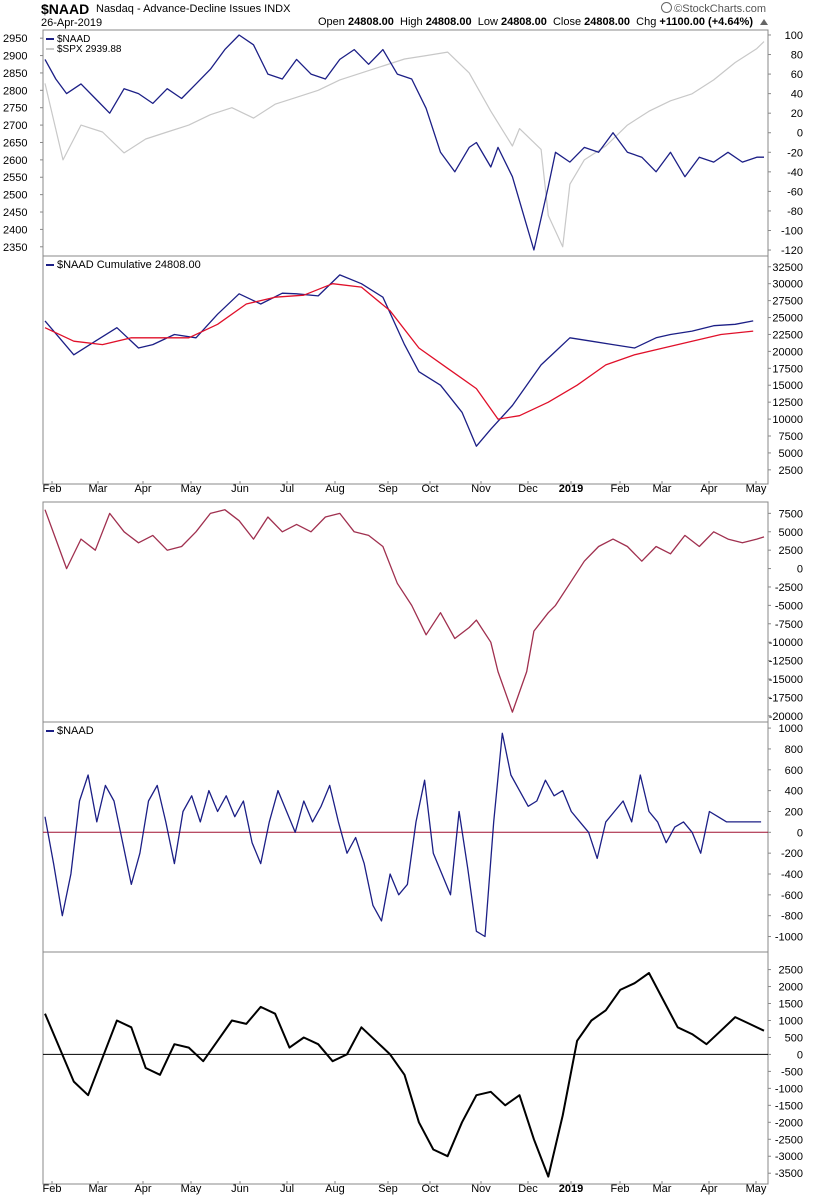 This screenshot has width=820, height=1200. Describe the element at coordinates (15, 91) in the screenshot. I see `left-axis-tick-label: 2800` at that location.